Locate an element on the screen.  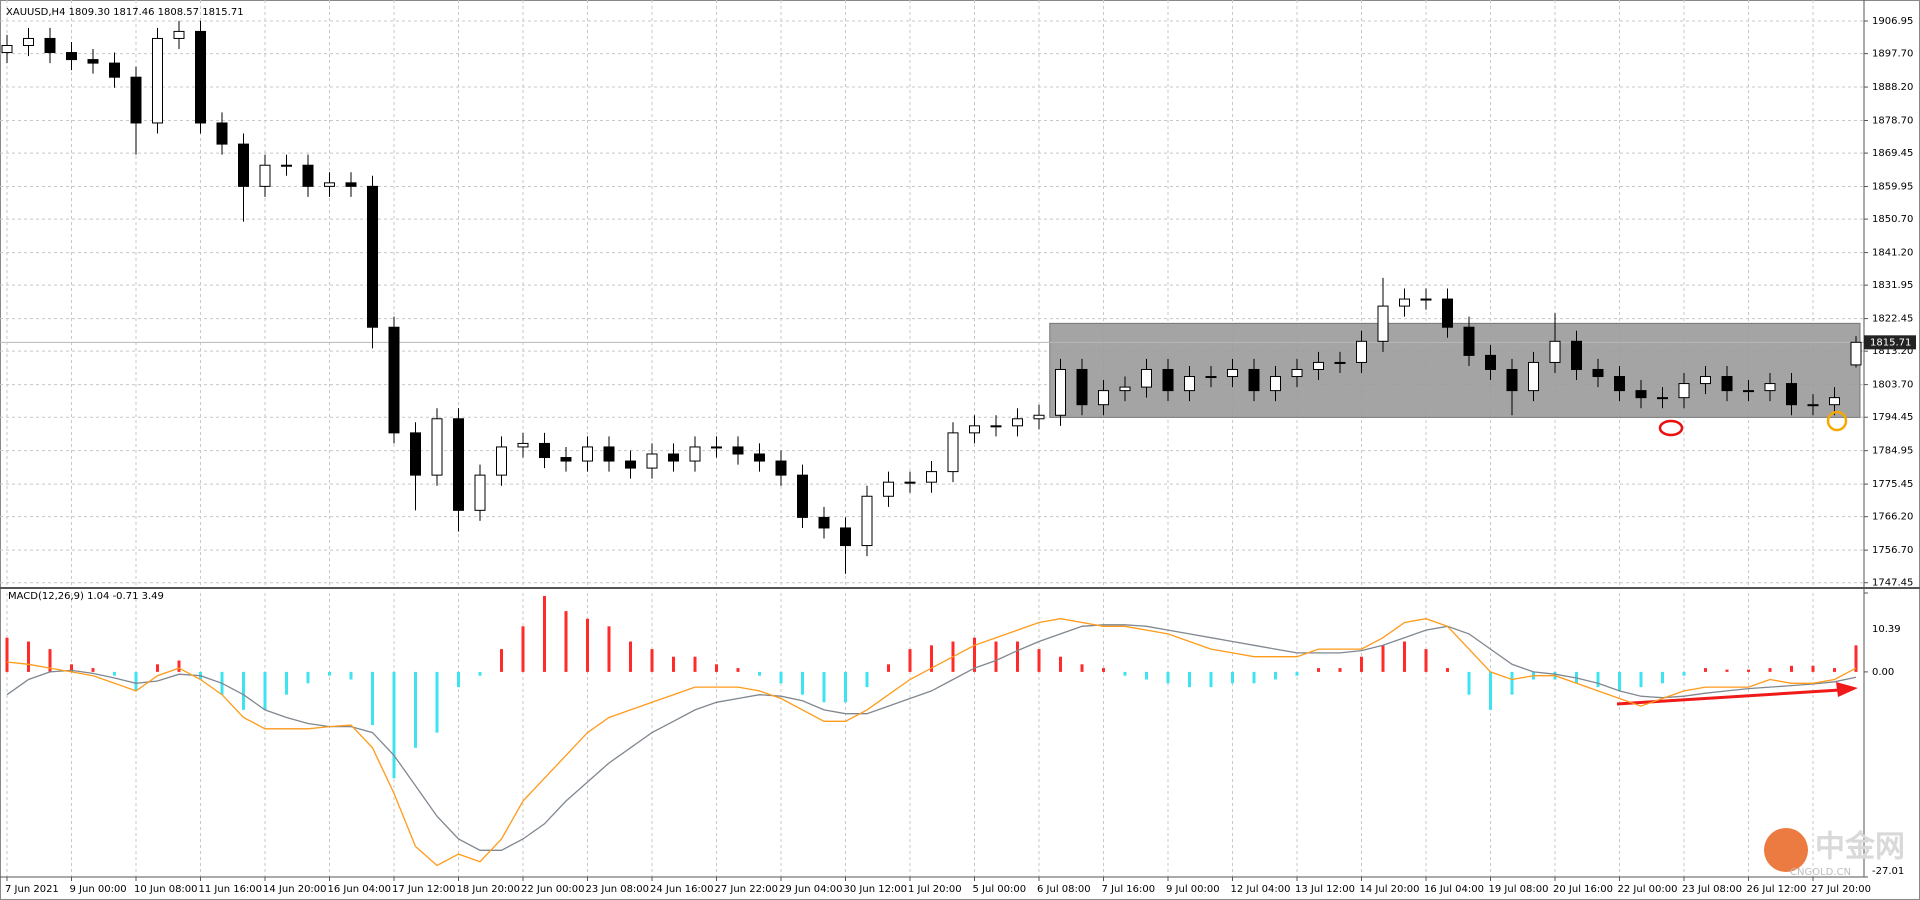
x-tick-label: 14 Jun 20:00 is located at coordinates (295, 889).